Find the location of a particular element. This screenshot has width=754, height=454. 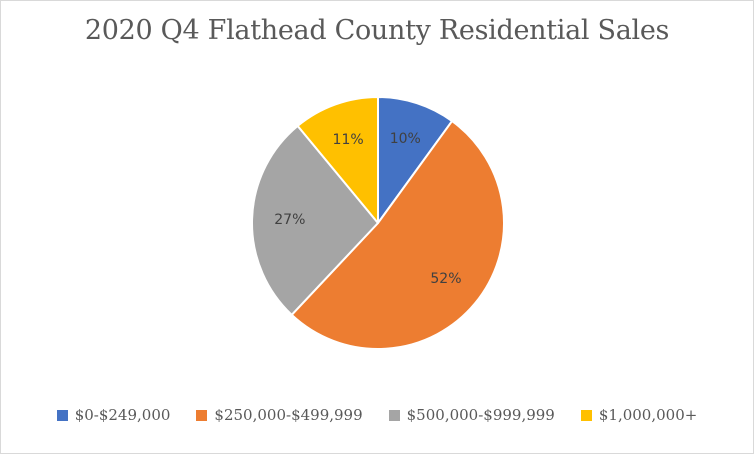

legend-item-1m-plus: $1,000,000+ is located at coordinates (639, 415).